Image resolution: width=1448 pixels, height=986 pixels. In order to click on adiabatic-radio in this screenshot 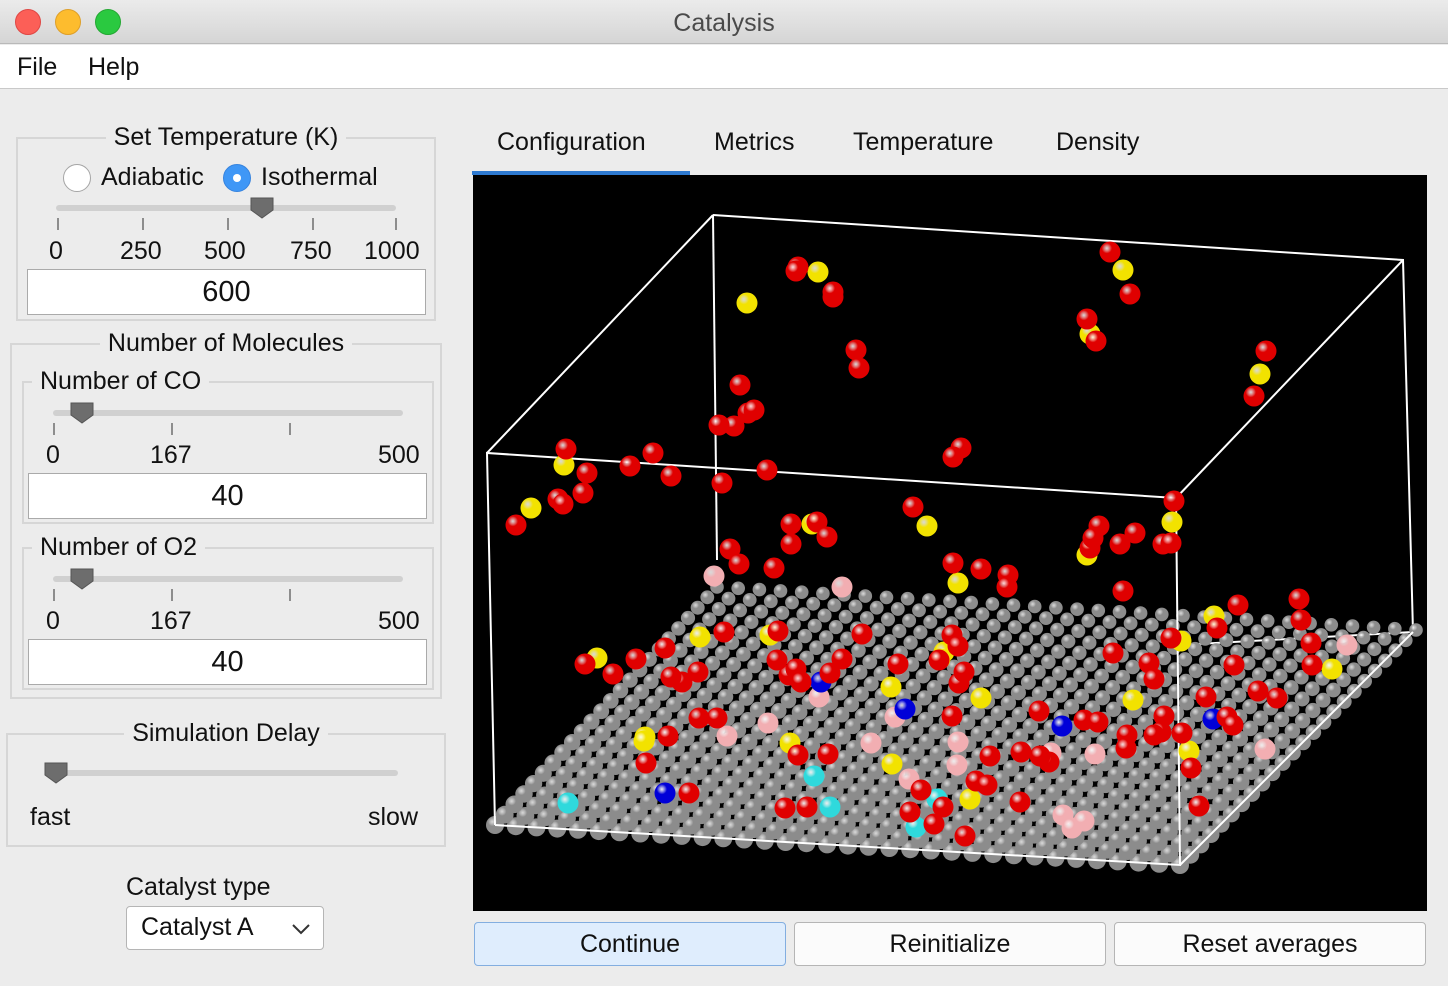, I will do `click(77, 178)`.